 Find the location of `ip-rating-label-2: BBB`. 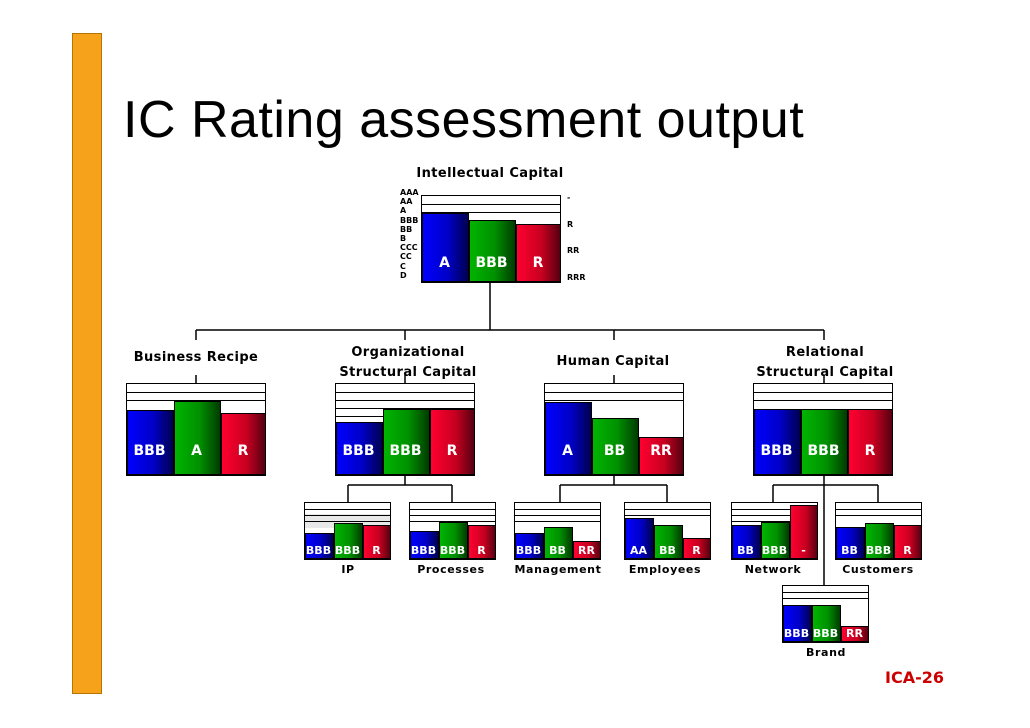

ip-rating-label-2: BBB is located at coordinates (347, 550).